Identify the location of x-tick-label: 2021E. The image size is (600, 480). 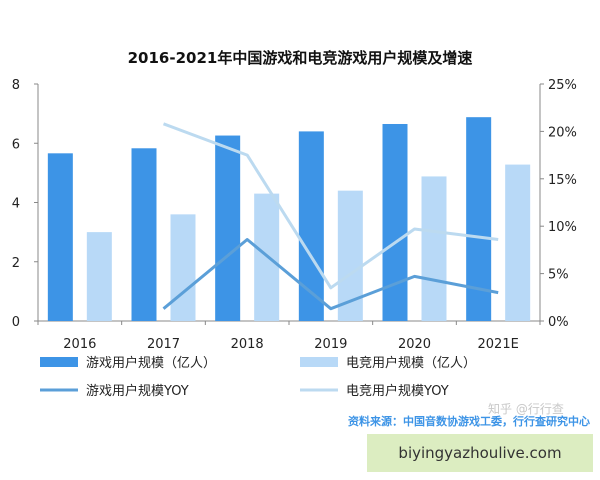
(498, 344).